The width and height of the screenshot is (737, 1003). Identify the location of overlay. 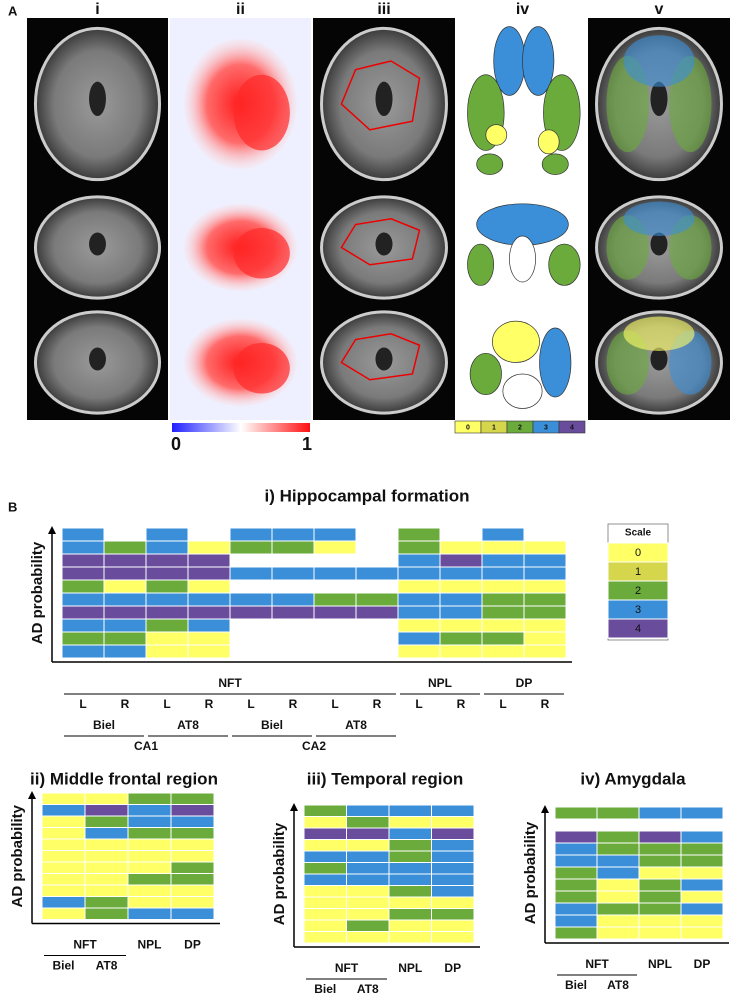
(659, 61).